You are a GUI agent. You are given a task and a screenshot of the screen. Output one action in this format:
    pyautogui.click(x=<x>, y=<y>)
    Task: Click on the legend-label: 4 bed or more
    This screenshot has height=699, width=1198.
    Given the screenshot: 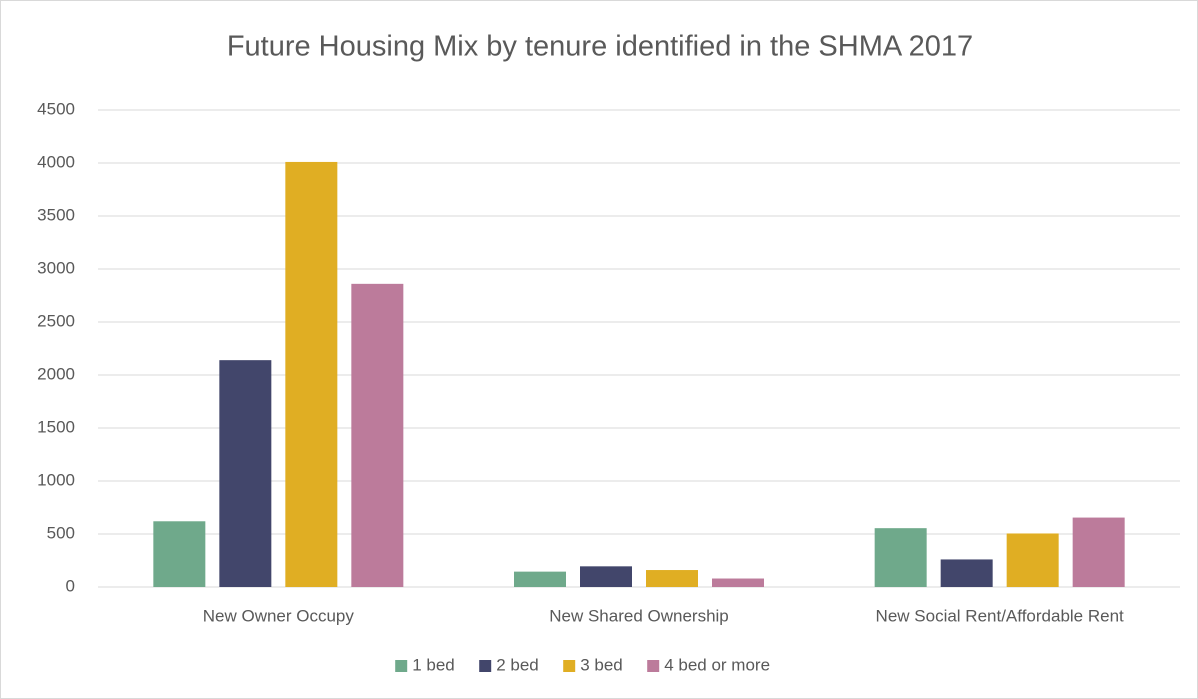 What is the action you would take?
    pyautogui.click(x=717, y=664)
    